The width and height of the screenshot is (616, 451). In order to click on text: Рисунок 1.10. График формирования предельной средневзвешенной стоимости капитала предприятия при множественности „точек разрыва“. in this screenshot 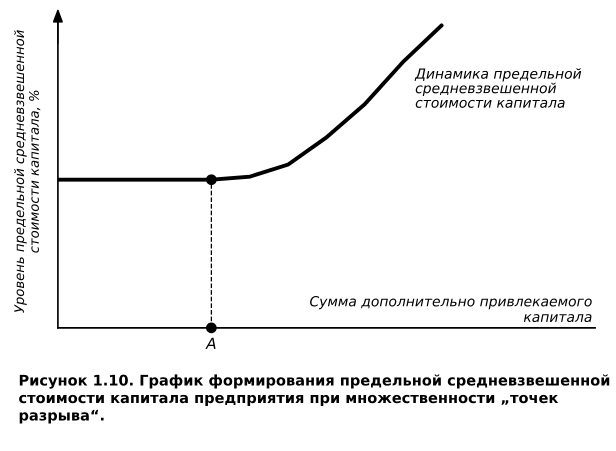, I will do `click(314, 399)`.